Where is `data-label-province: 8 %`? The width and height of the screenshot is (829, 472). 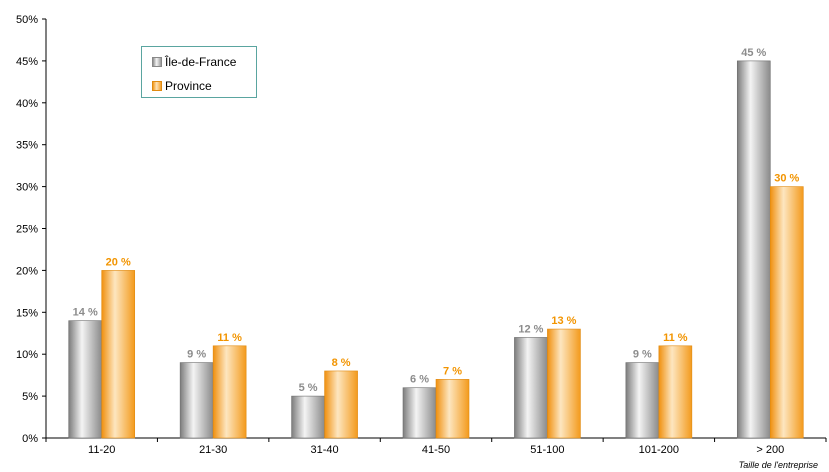 data-label-province: 8 % is located at coordinates (341, 363).